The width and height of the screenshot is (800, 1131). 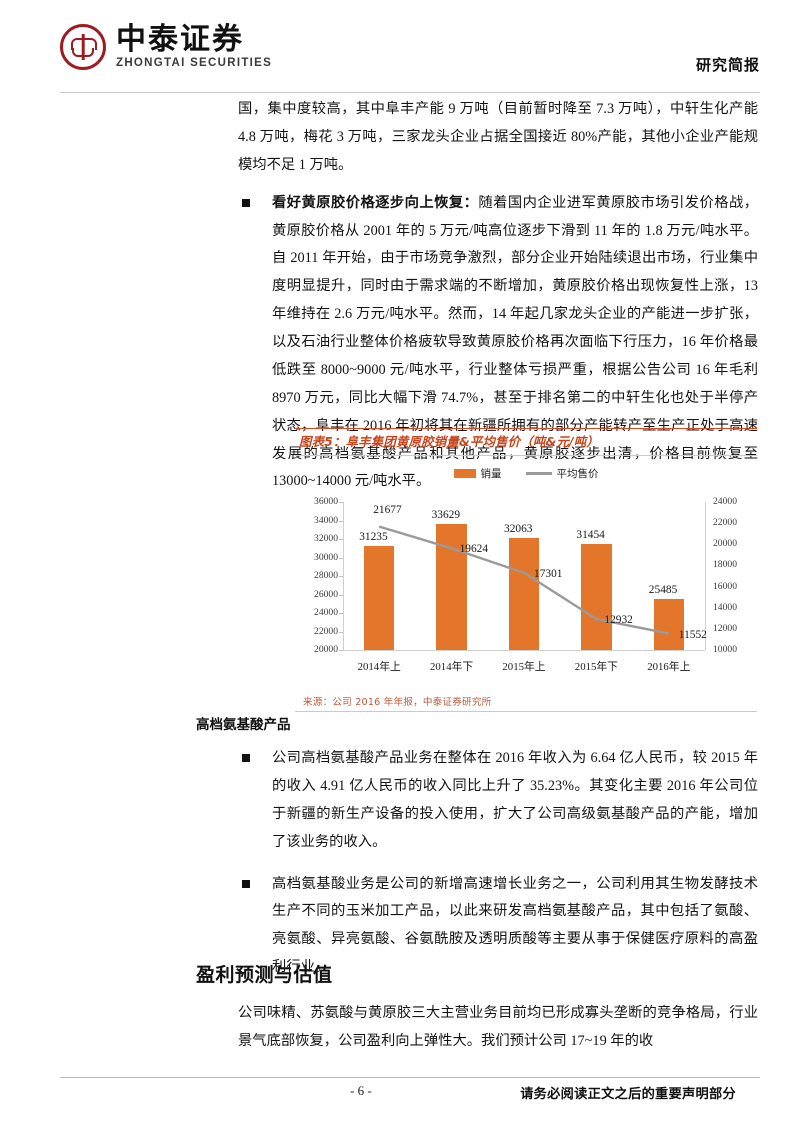 I want to click on logo-title-en: ZHONGTAI SECURITIES, so click(x=194, y=62).